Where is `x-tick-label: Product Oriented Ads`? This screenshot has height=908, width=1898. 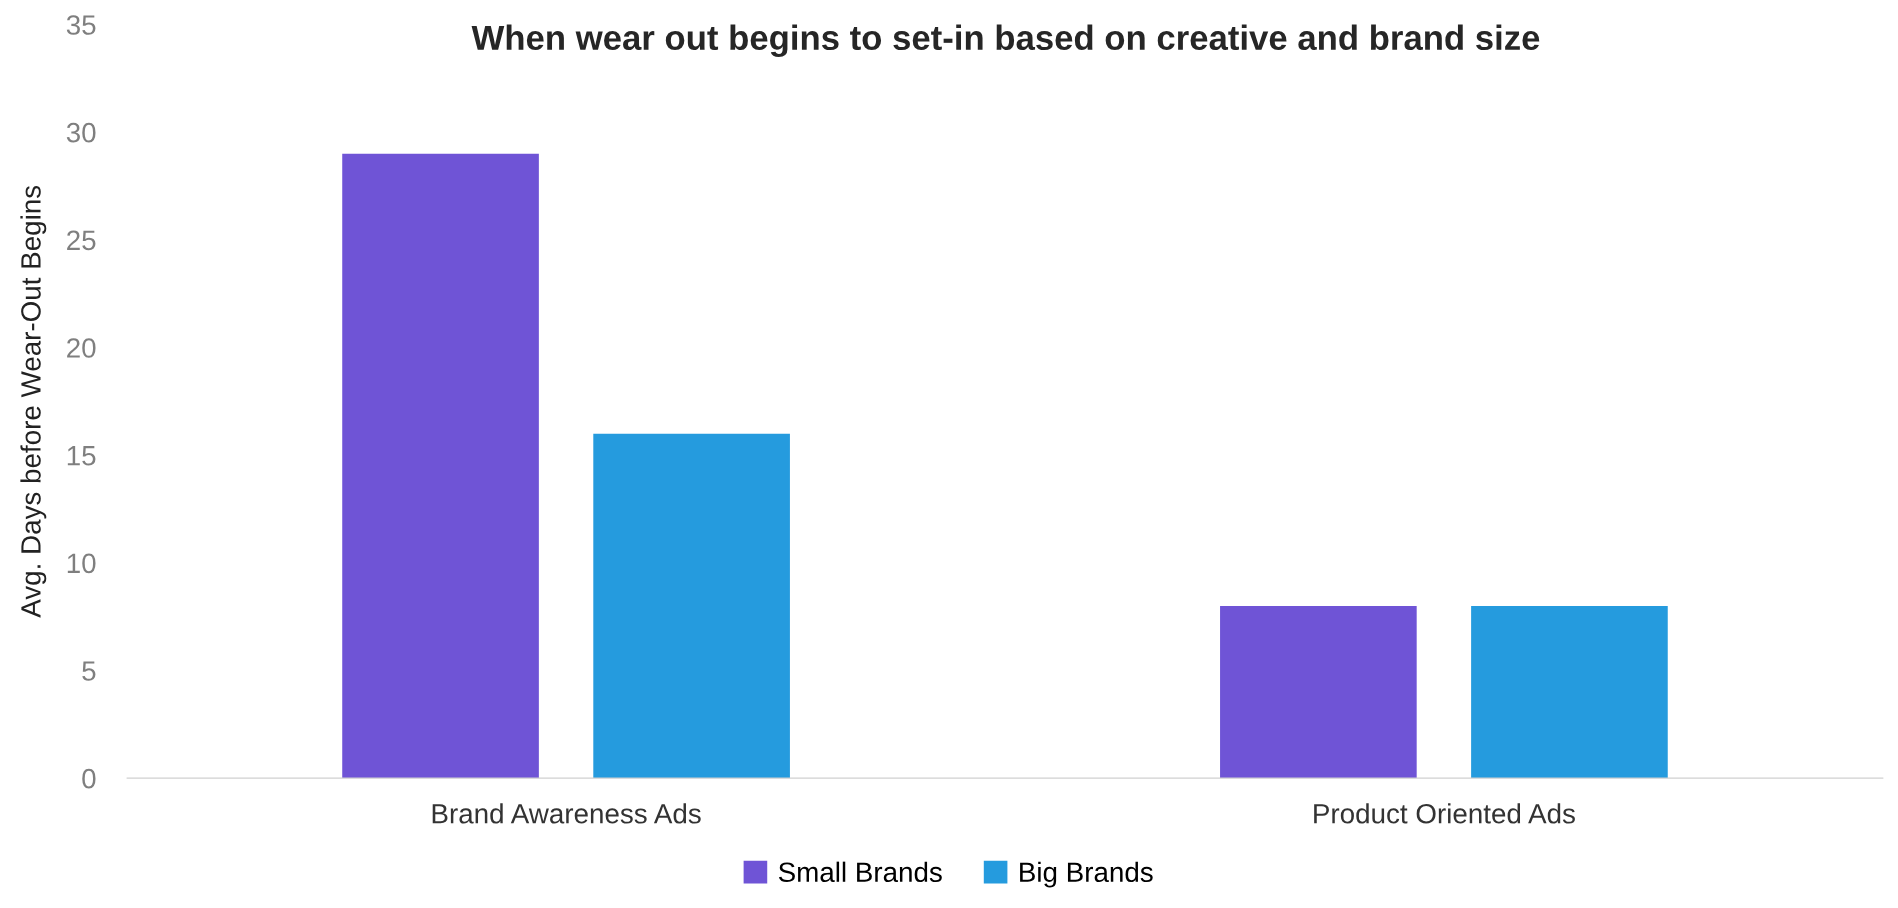 x-tick-label: Product Oriented Ads is located at coordinates (1444, 813).